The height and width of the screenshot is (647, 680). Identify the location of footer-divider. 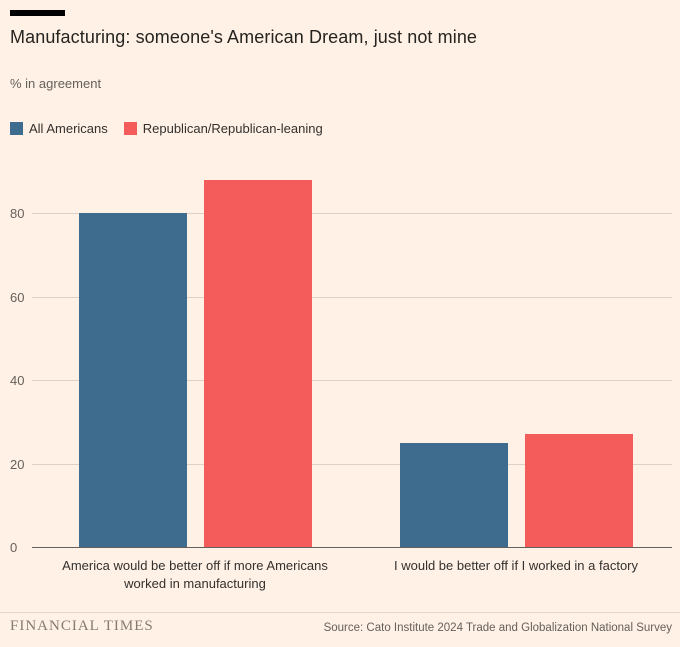
(340, 612).